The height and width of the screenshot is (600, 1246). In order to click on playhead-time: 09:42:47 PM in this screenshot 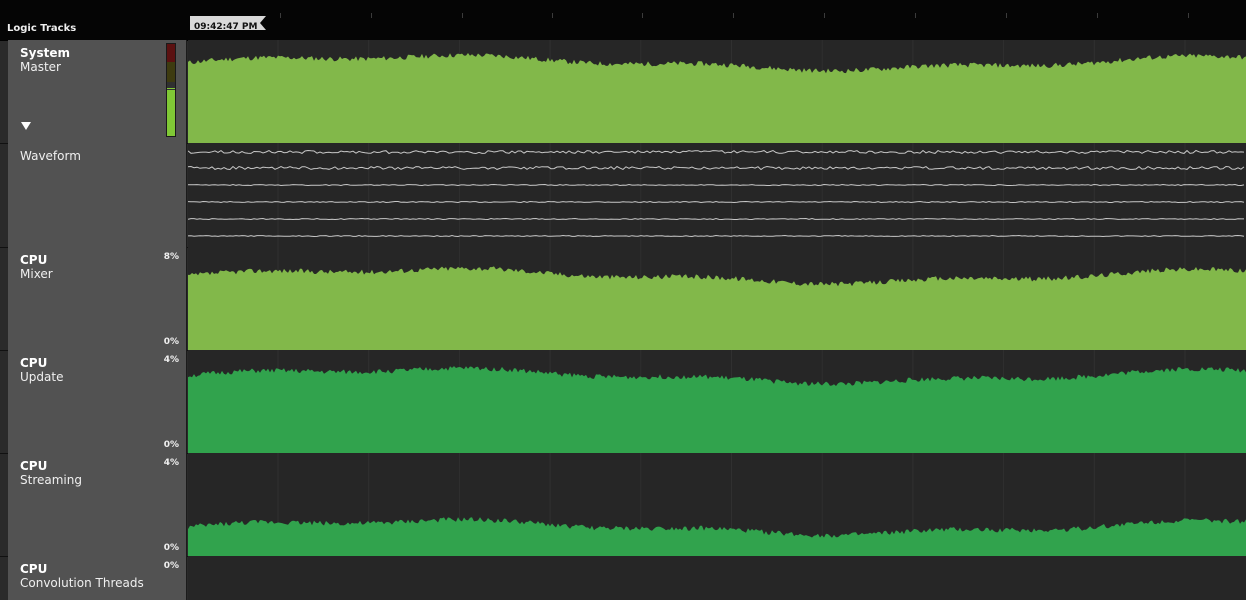, I will do `click(226, 27)`.